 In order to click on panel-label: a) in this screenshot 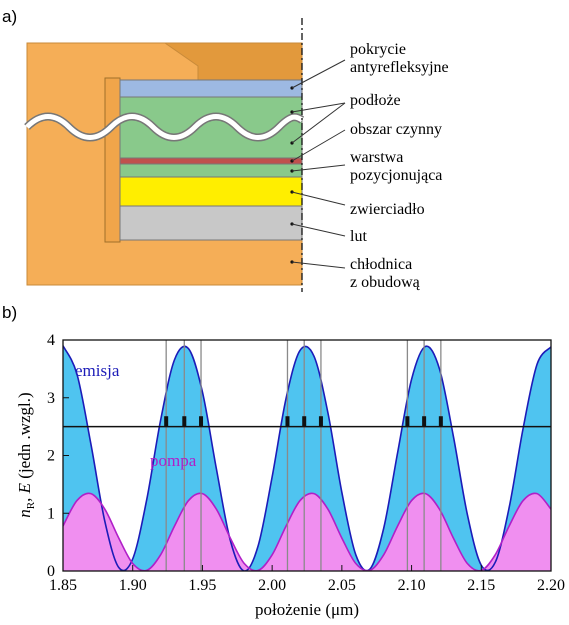, I will do `click(9, 16)`.